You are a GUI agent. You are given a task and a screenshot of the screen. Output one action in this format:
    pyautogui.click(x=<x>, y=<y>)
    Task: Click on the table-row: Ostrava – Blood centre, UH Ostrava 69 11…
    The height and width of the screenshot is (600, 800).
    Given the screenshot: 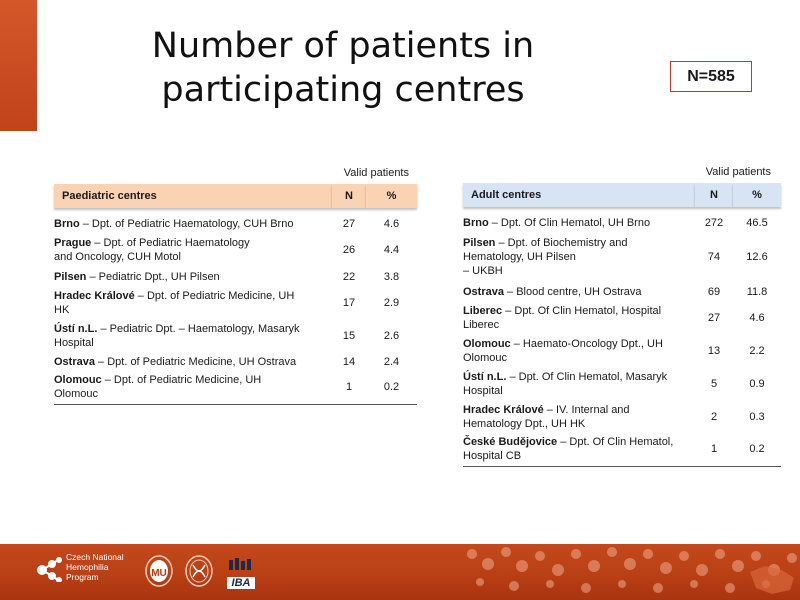 What is the action you would take?
    pyautogui.click(x=622, y=291)
    